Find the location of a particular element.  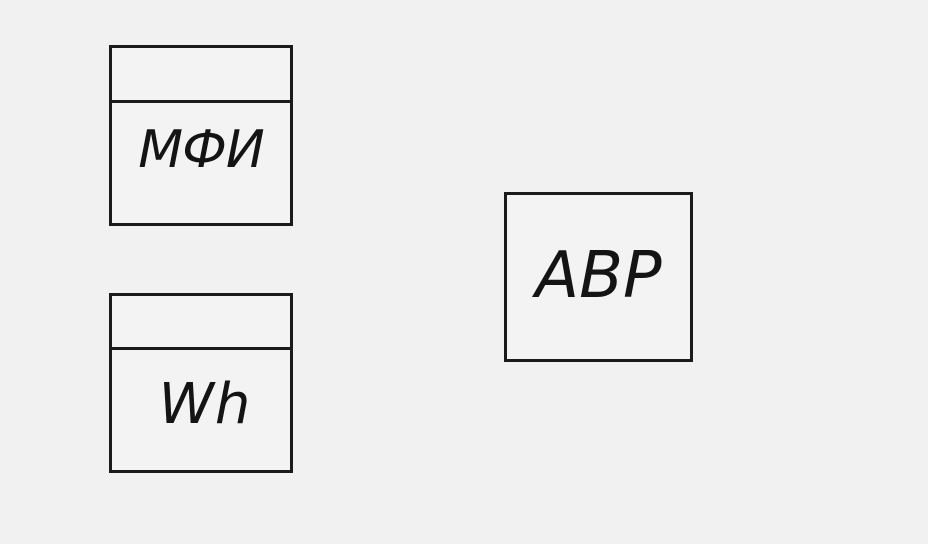

wh-meter-symbol: Wh is located at coordinates (201, 383).